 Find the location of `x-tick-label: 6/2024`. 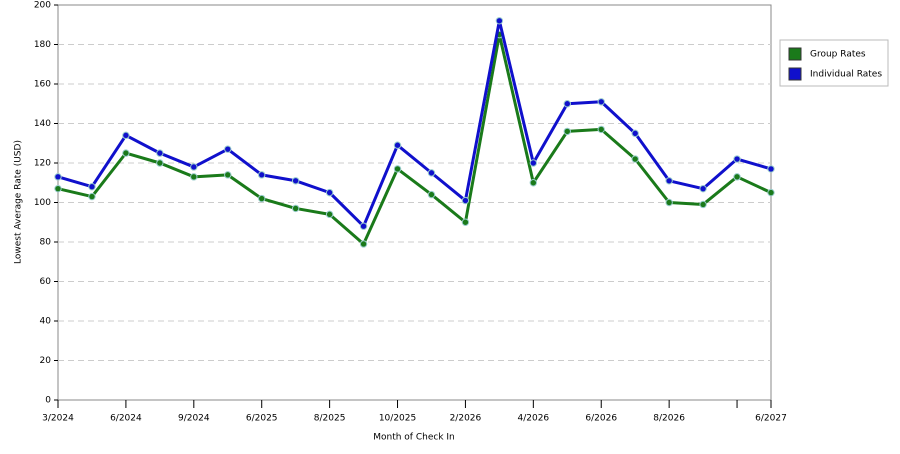

x-tick-label: 6/2024 is located at coordinates (126, 419).